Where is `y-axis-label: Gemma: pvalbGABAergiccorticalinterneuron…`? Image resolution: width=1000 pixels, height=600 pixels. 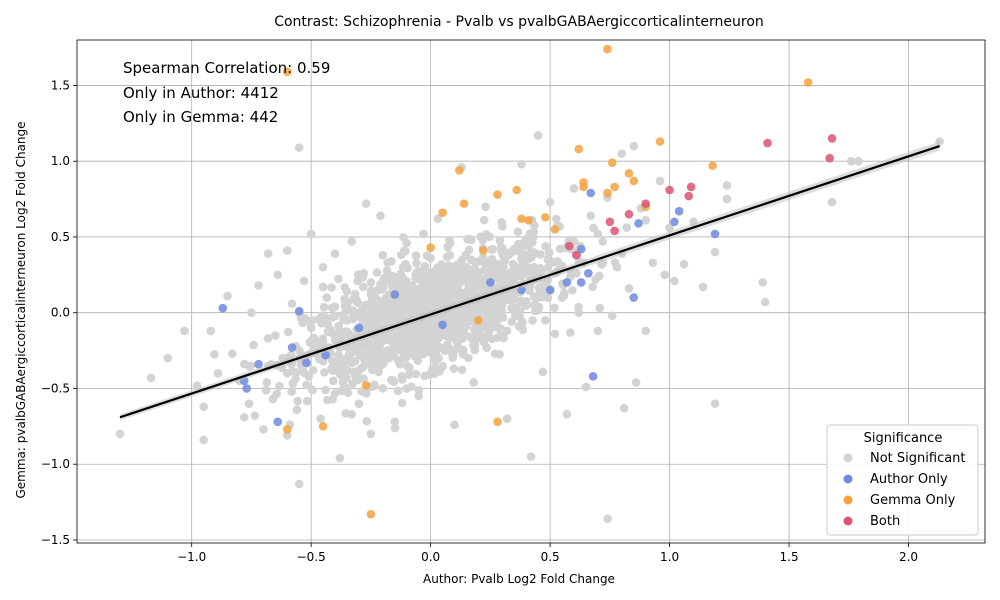
y-axis-label: Gemma: pvalbGABAergiccorticalinterneuron… is located at coordinates (21, 309).